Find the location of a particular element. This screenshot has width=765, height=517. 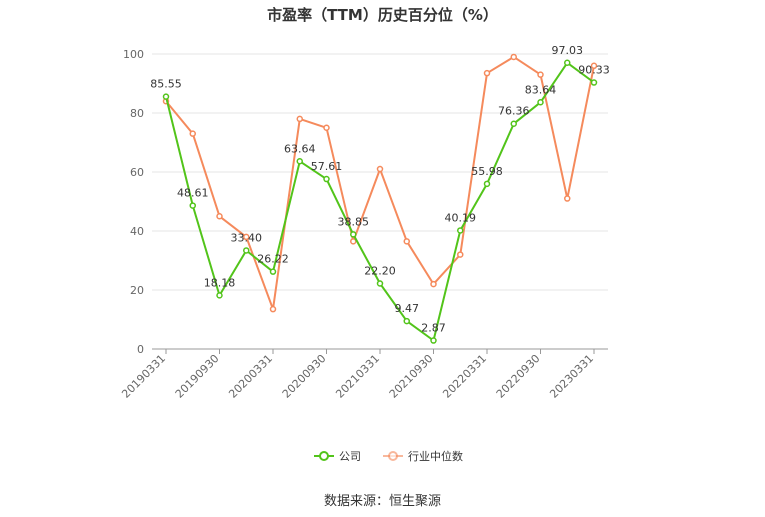

chart-title: 市盈率（TTM）历史百分位（%） is located at coordinates (382, 15).